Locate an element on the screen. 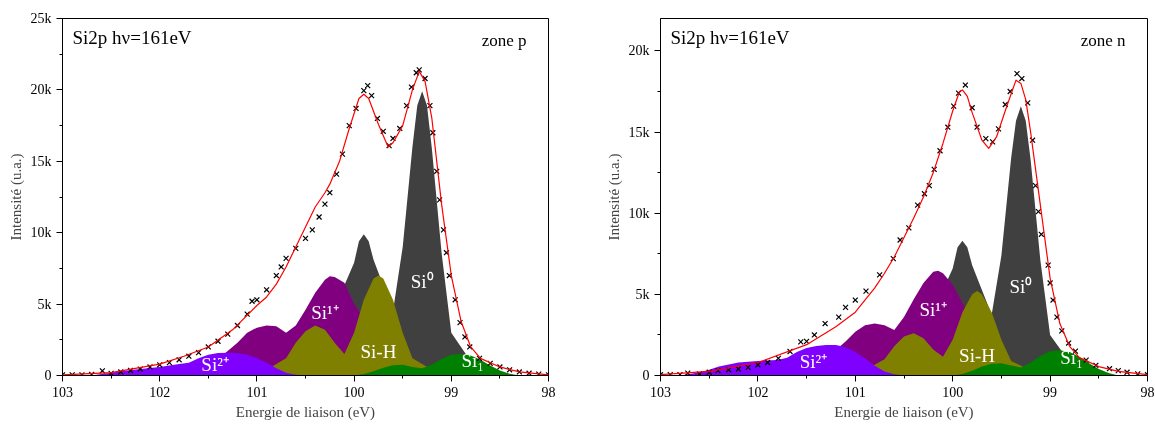 The height and width of the screenshot is (425, 1155). annotation: zone p is located at coordinates (504, 40).